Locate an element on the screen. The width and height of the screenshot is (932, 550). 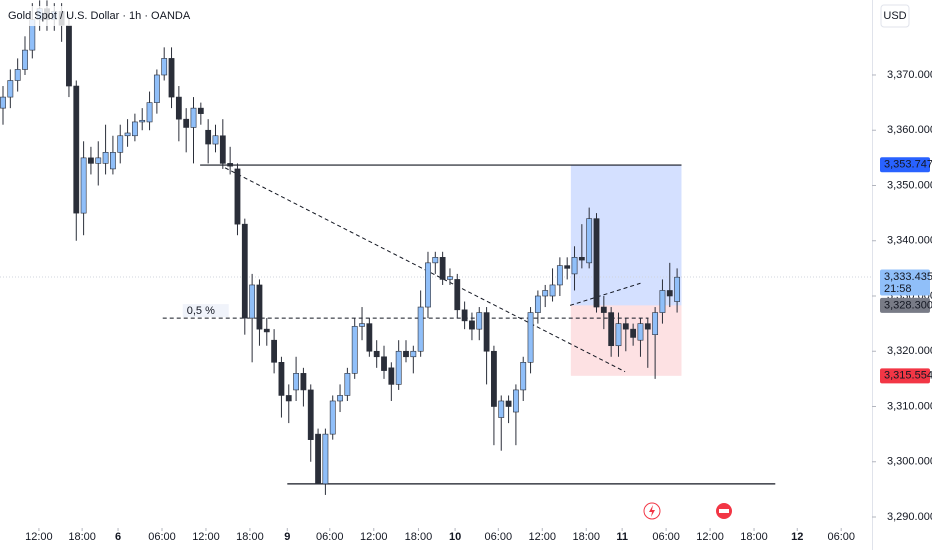
price-label-text: 3,353.747 is located at coordinates (908, 165).